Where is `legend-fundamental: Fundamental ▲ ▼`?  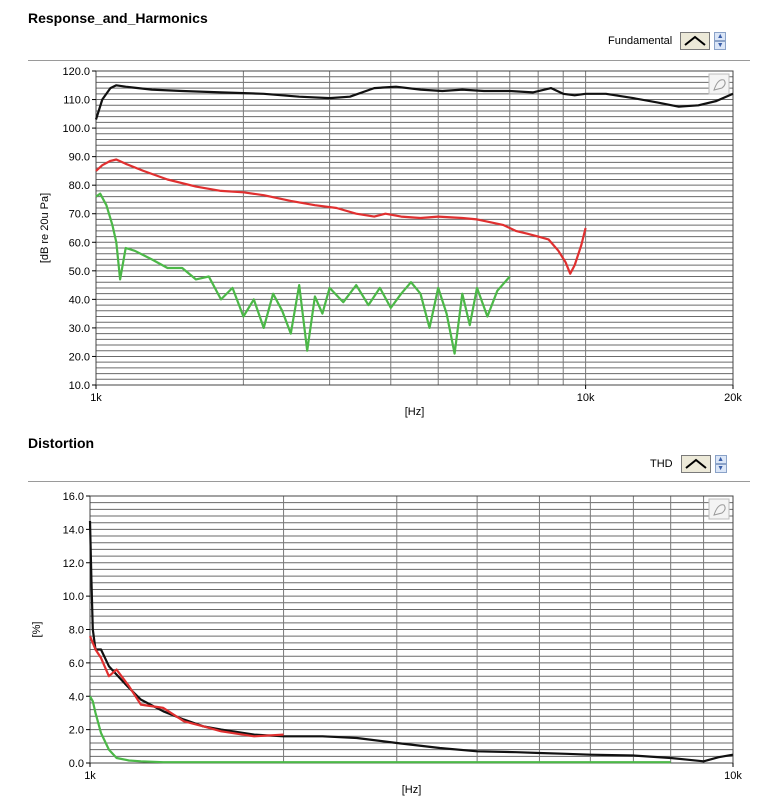
legend-fundamental: Fundamental ▲ ▼ is located at coordinates (667, 41).